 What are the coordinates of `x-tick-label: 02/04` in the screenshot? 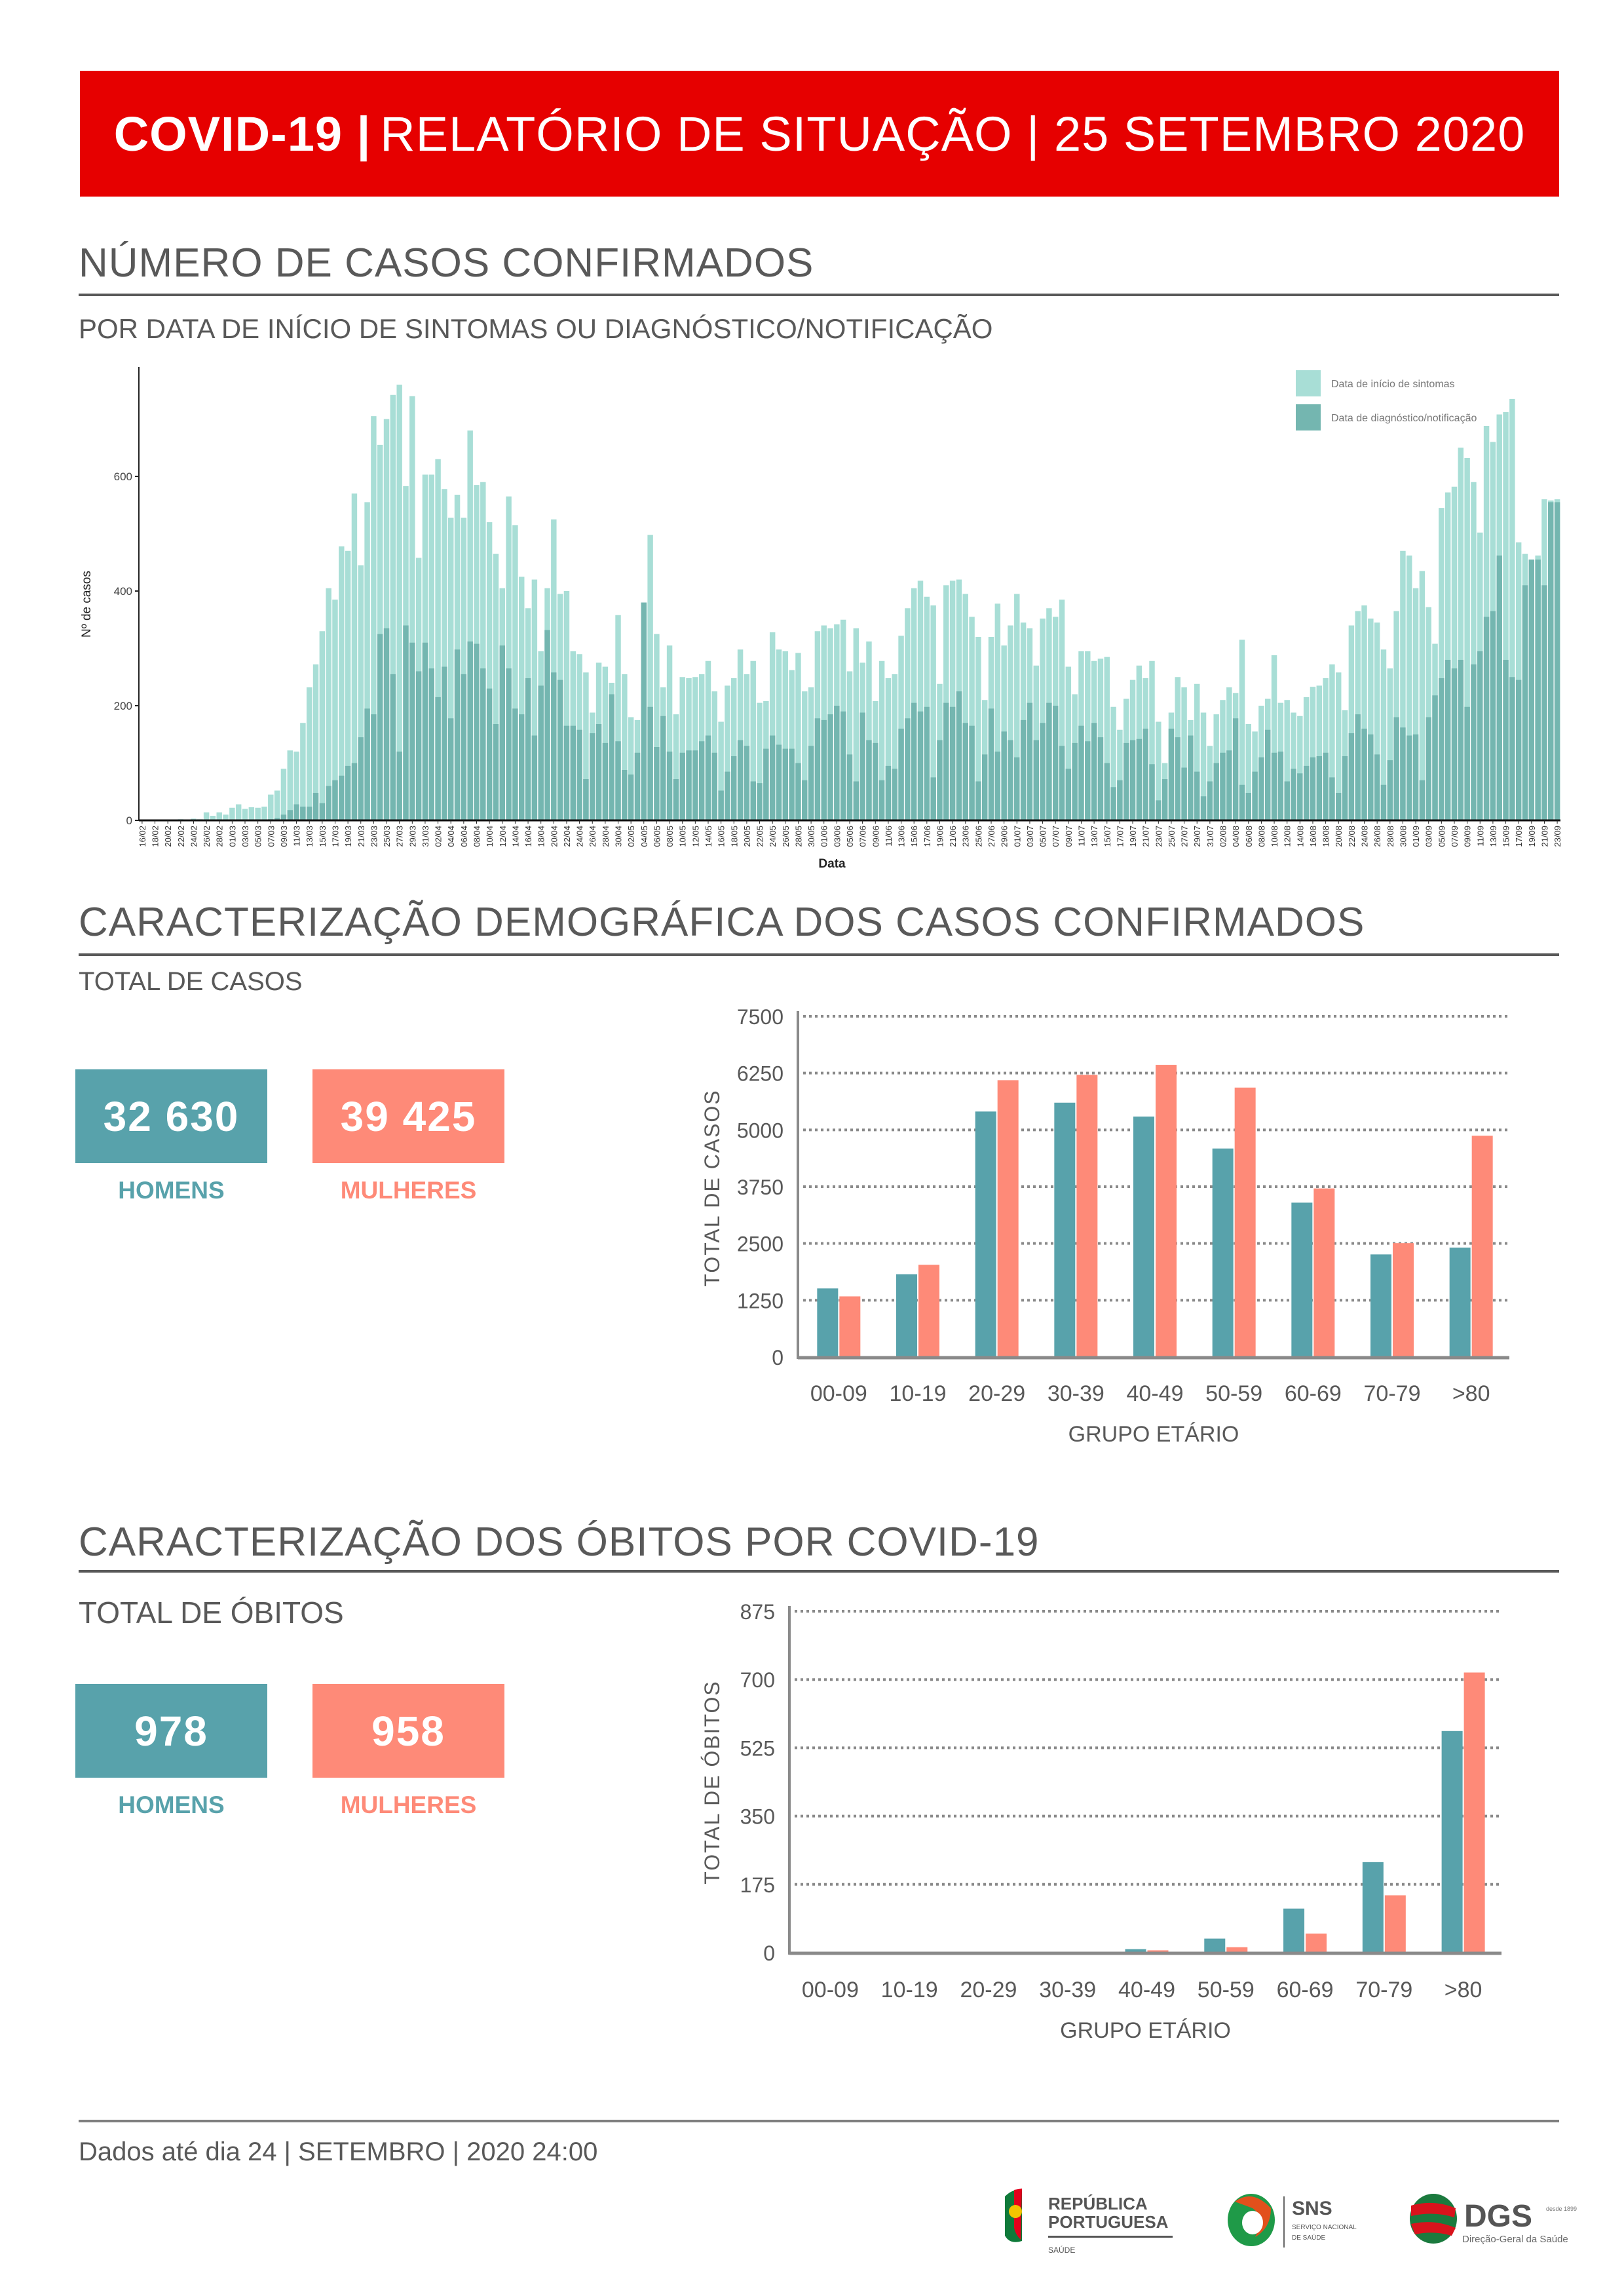 It's located at (439, 836).